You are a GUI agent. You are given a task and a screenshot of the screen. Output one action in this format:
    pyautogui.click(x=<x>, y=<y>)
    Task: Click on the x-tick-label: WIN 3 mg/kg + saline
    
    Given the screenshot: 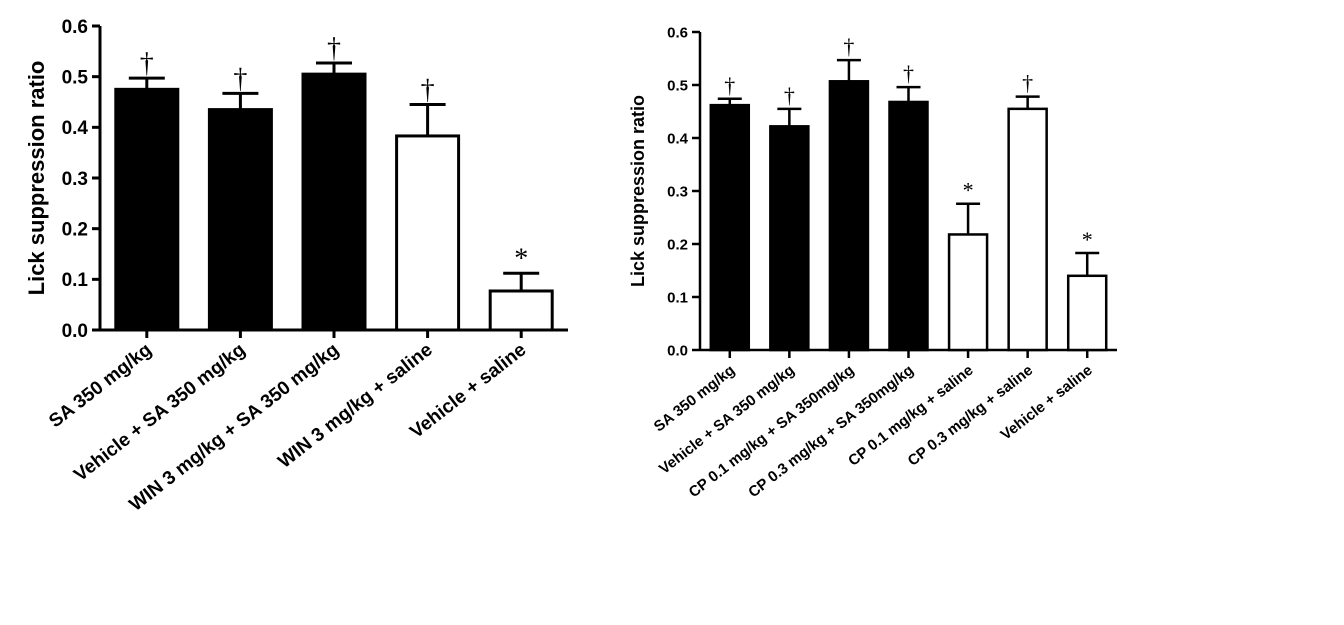 What is the action you would take?
    pyautogui.click(x=355, y=405)
    